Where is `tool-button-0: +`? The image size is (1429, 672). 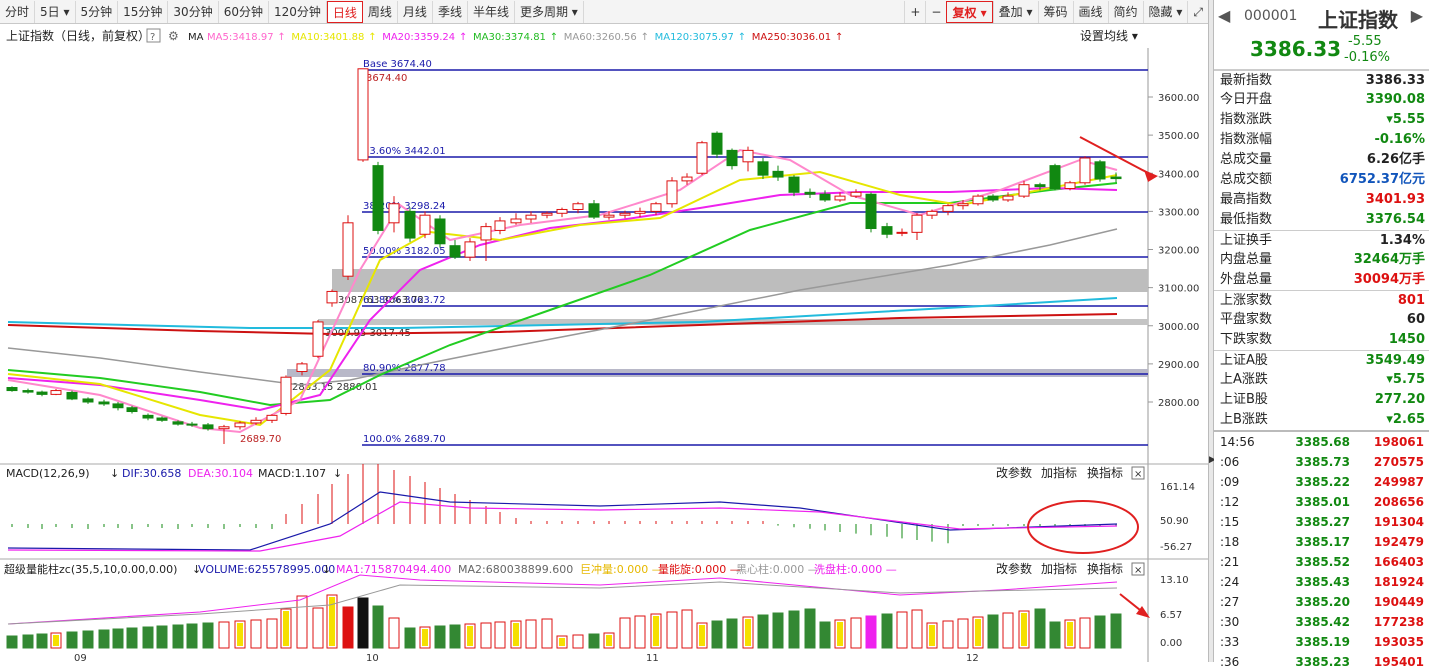 tool-button-0: + is located at coordinates (914, 12).